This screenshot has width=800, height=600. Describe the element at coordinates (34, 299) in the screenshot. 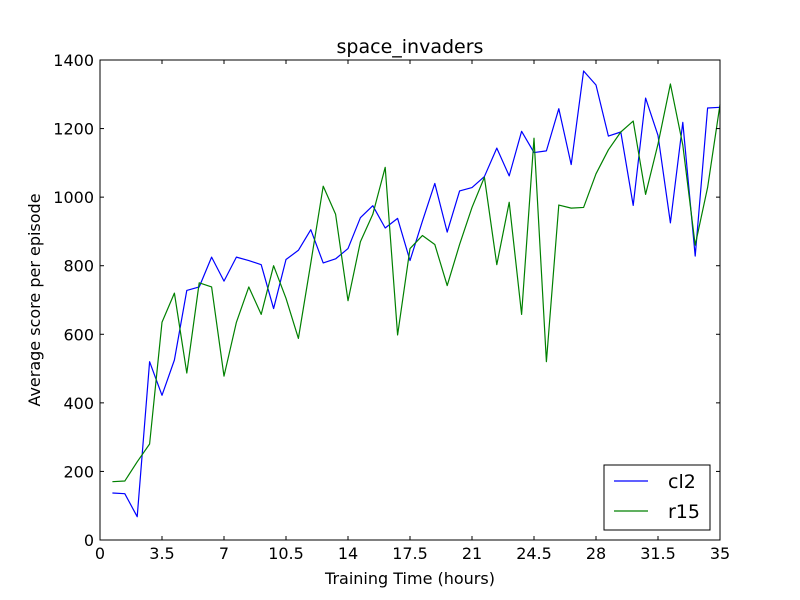

I see `y-axis-label: Average score per episode` at that location.